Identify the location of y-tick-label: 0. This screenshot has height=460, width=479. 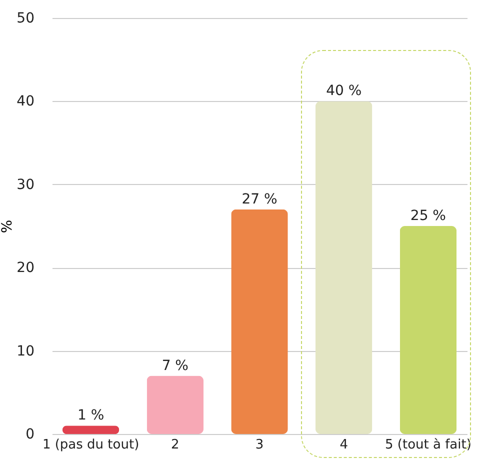
(30, 434).